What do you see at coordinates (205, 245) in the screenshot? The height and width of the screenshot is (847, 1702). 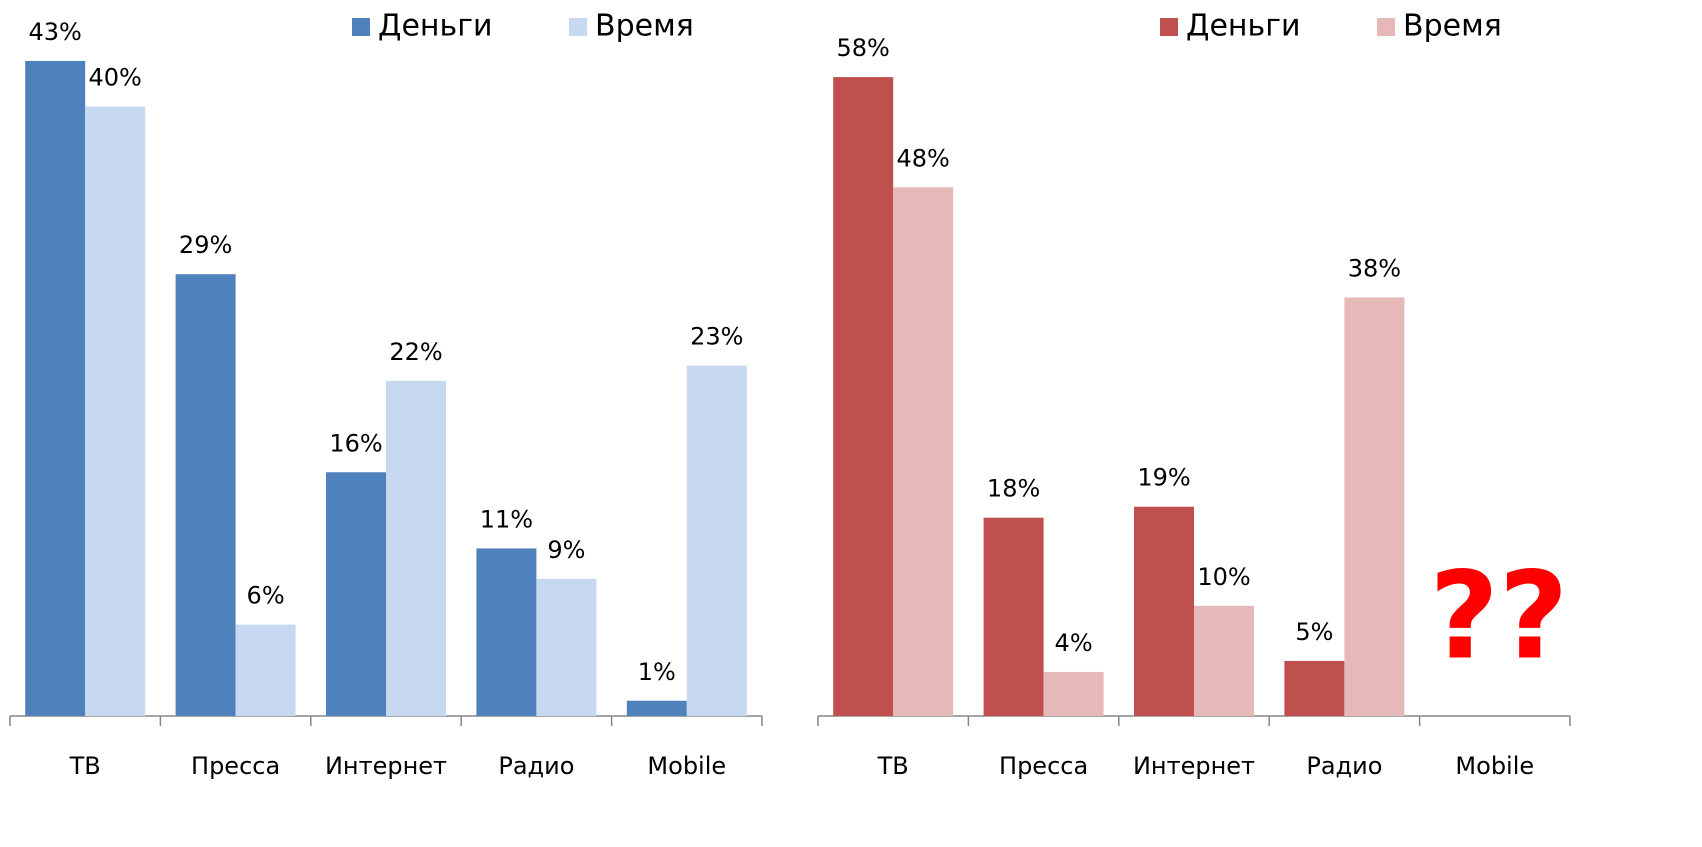 I see `data-label: 29%` at bounding box center [205, 245].